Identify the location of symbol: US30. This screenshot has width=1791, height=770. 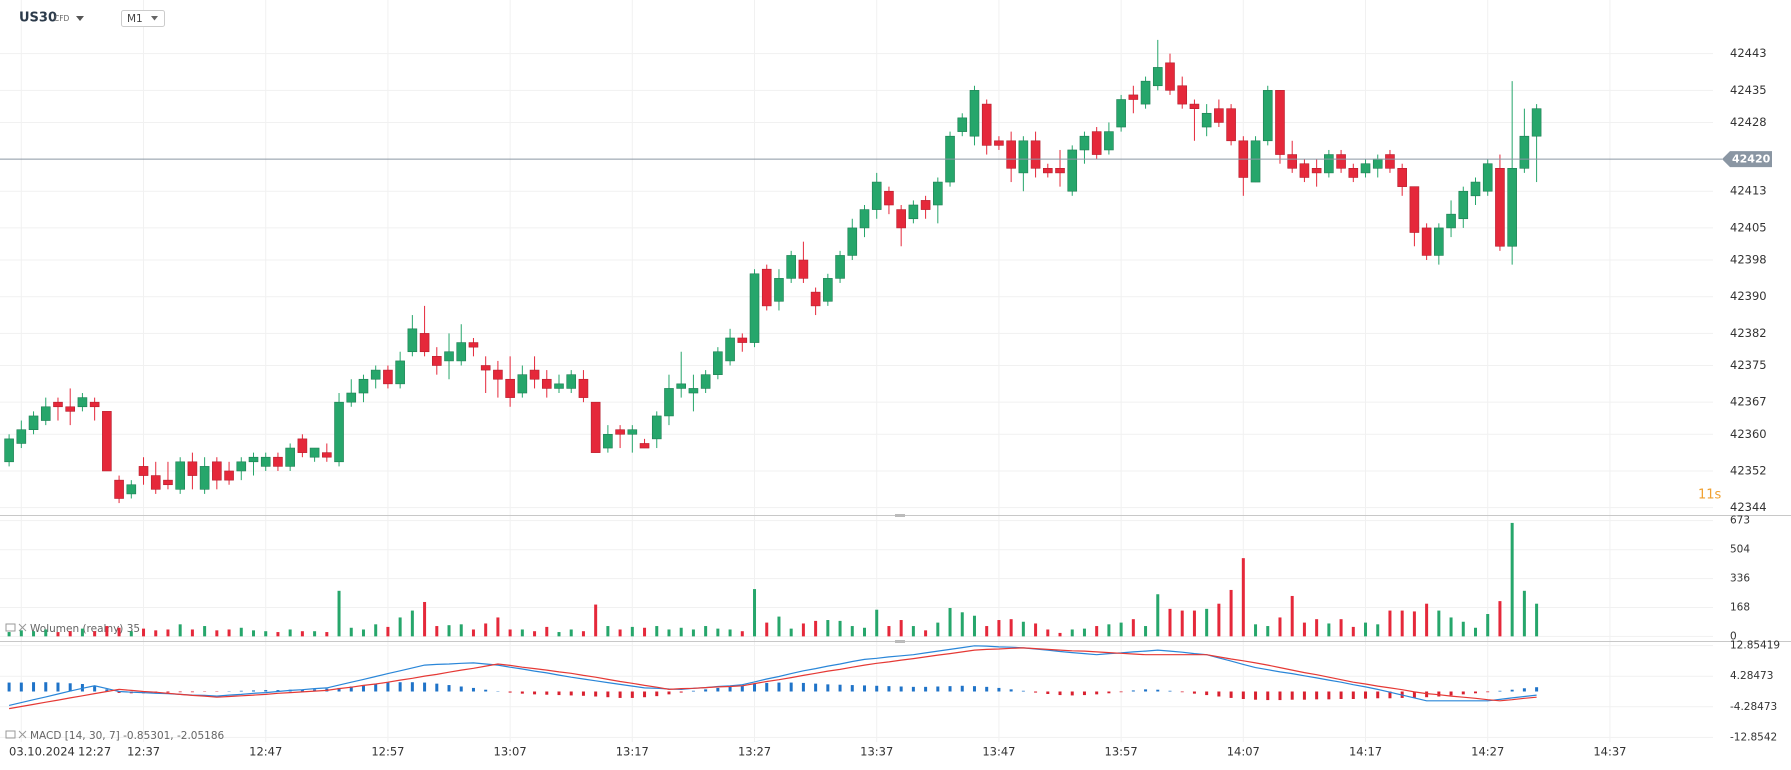
(38, 18).